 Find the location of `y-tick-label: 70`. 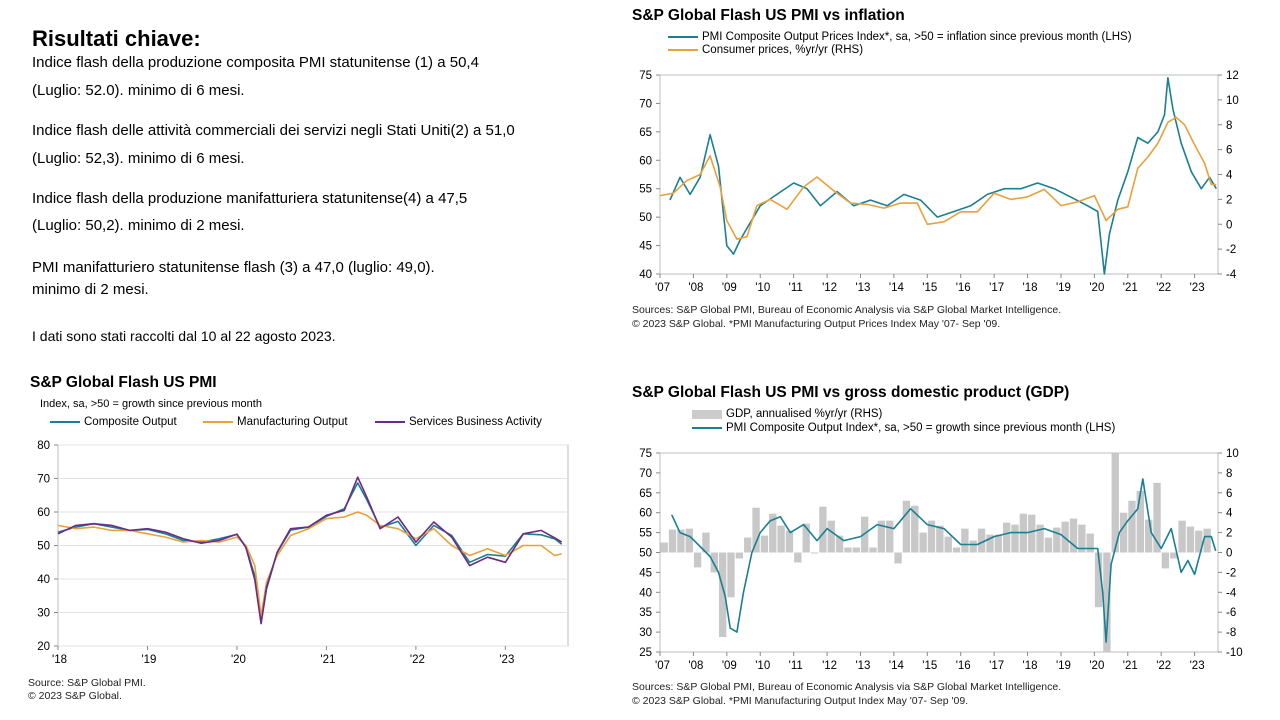

y-tick-label: 70 is located at coordinates (645, 104).